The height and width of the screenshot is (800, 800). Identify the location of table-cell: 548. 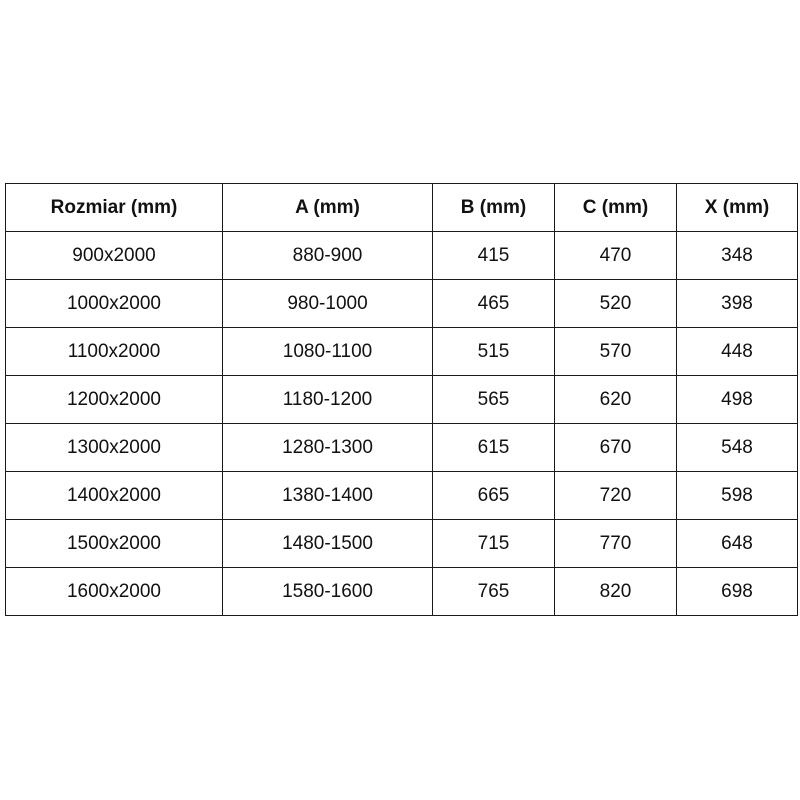
(737, 447).